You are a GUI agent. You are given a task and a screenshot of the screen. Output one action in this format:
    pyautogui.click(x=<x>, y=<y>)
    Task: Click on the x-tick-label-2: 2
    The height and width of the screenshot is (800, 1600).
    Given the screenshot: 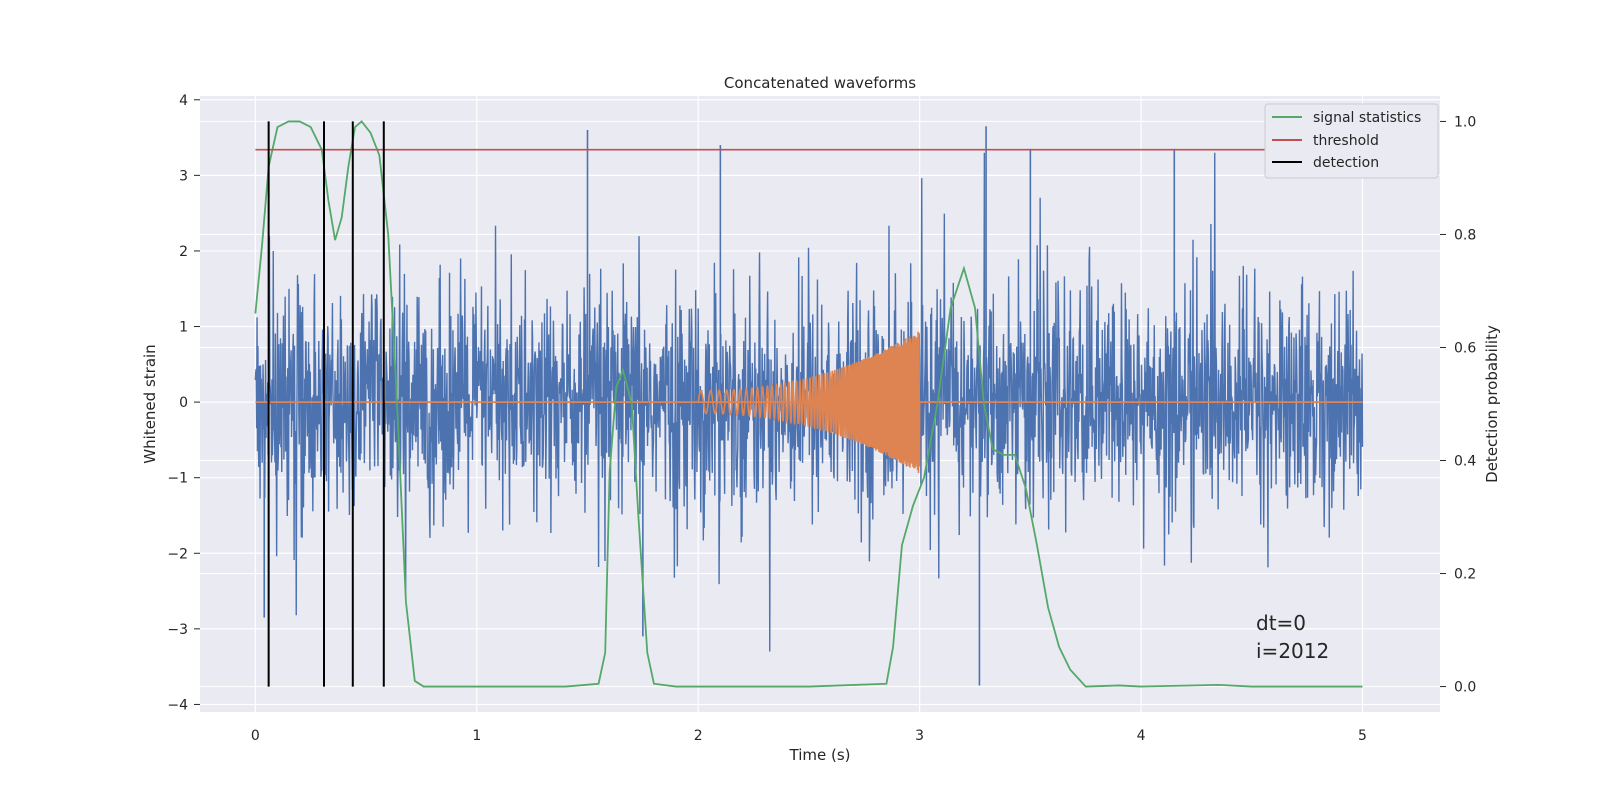 What is the action you would take?
    pyautogui.click(x=698, y=736)
    